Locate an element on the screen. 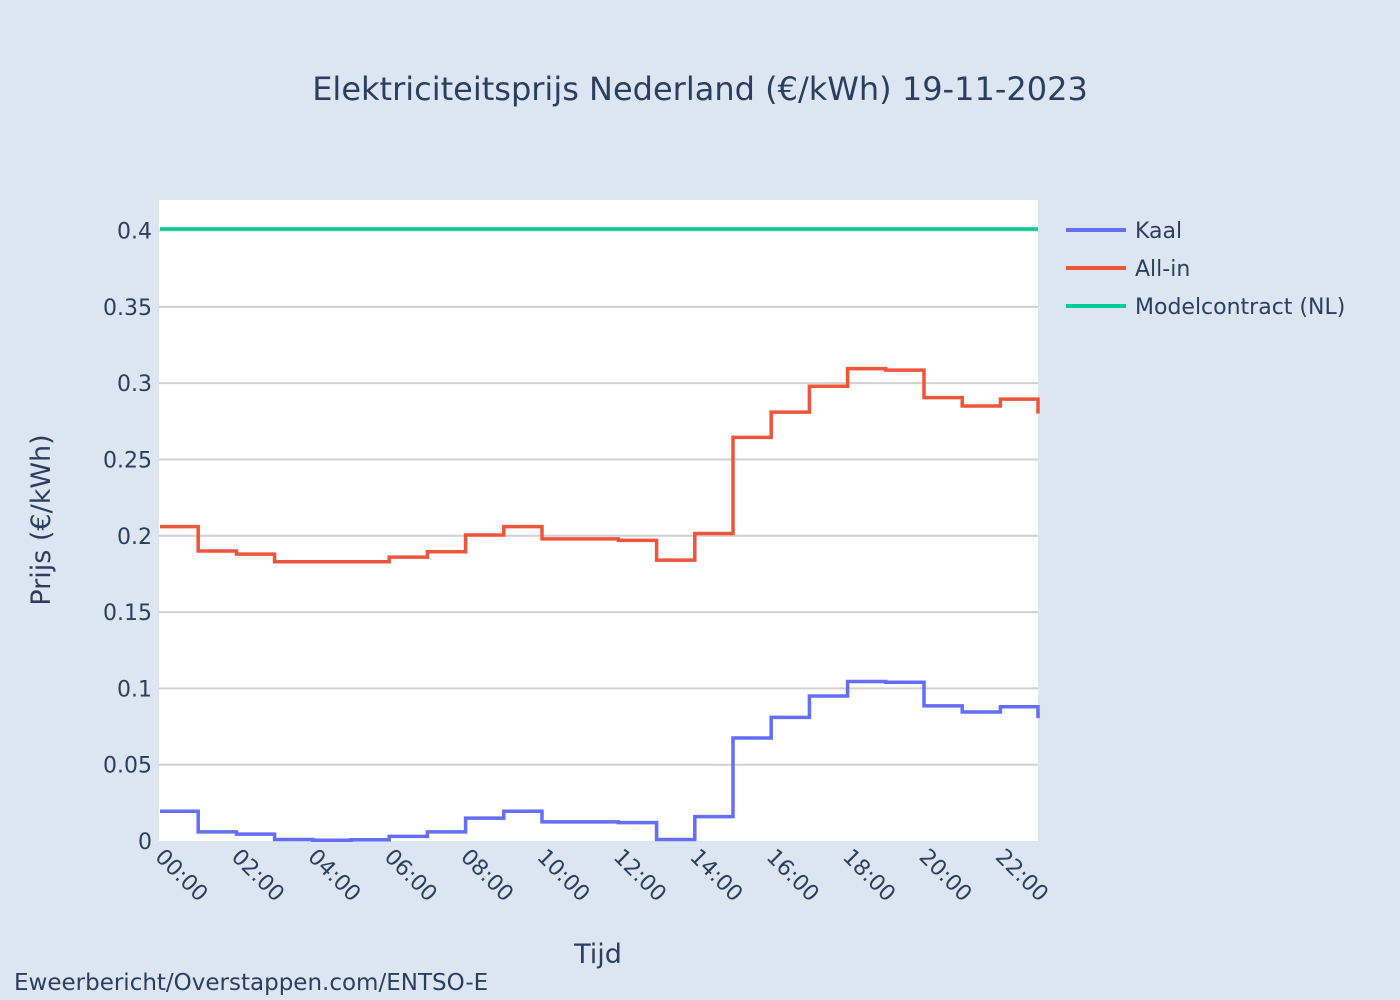 The height and width of the screenshot is (1000, 1400). y-tick-label: 0.2 is located at coordinates (134, 537).